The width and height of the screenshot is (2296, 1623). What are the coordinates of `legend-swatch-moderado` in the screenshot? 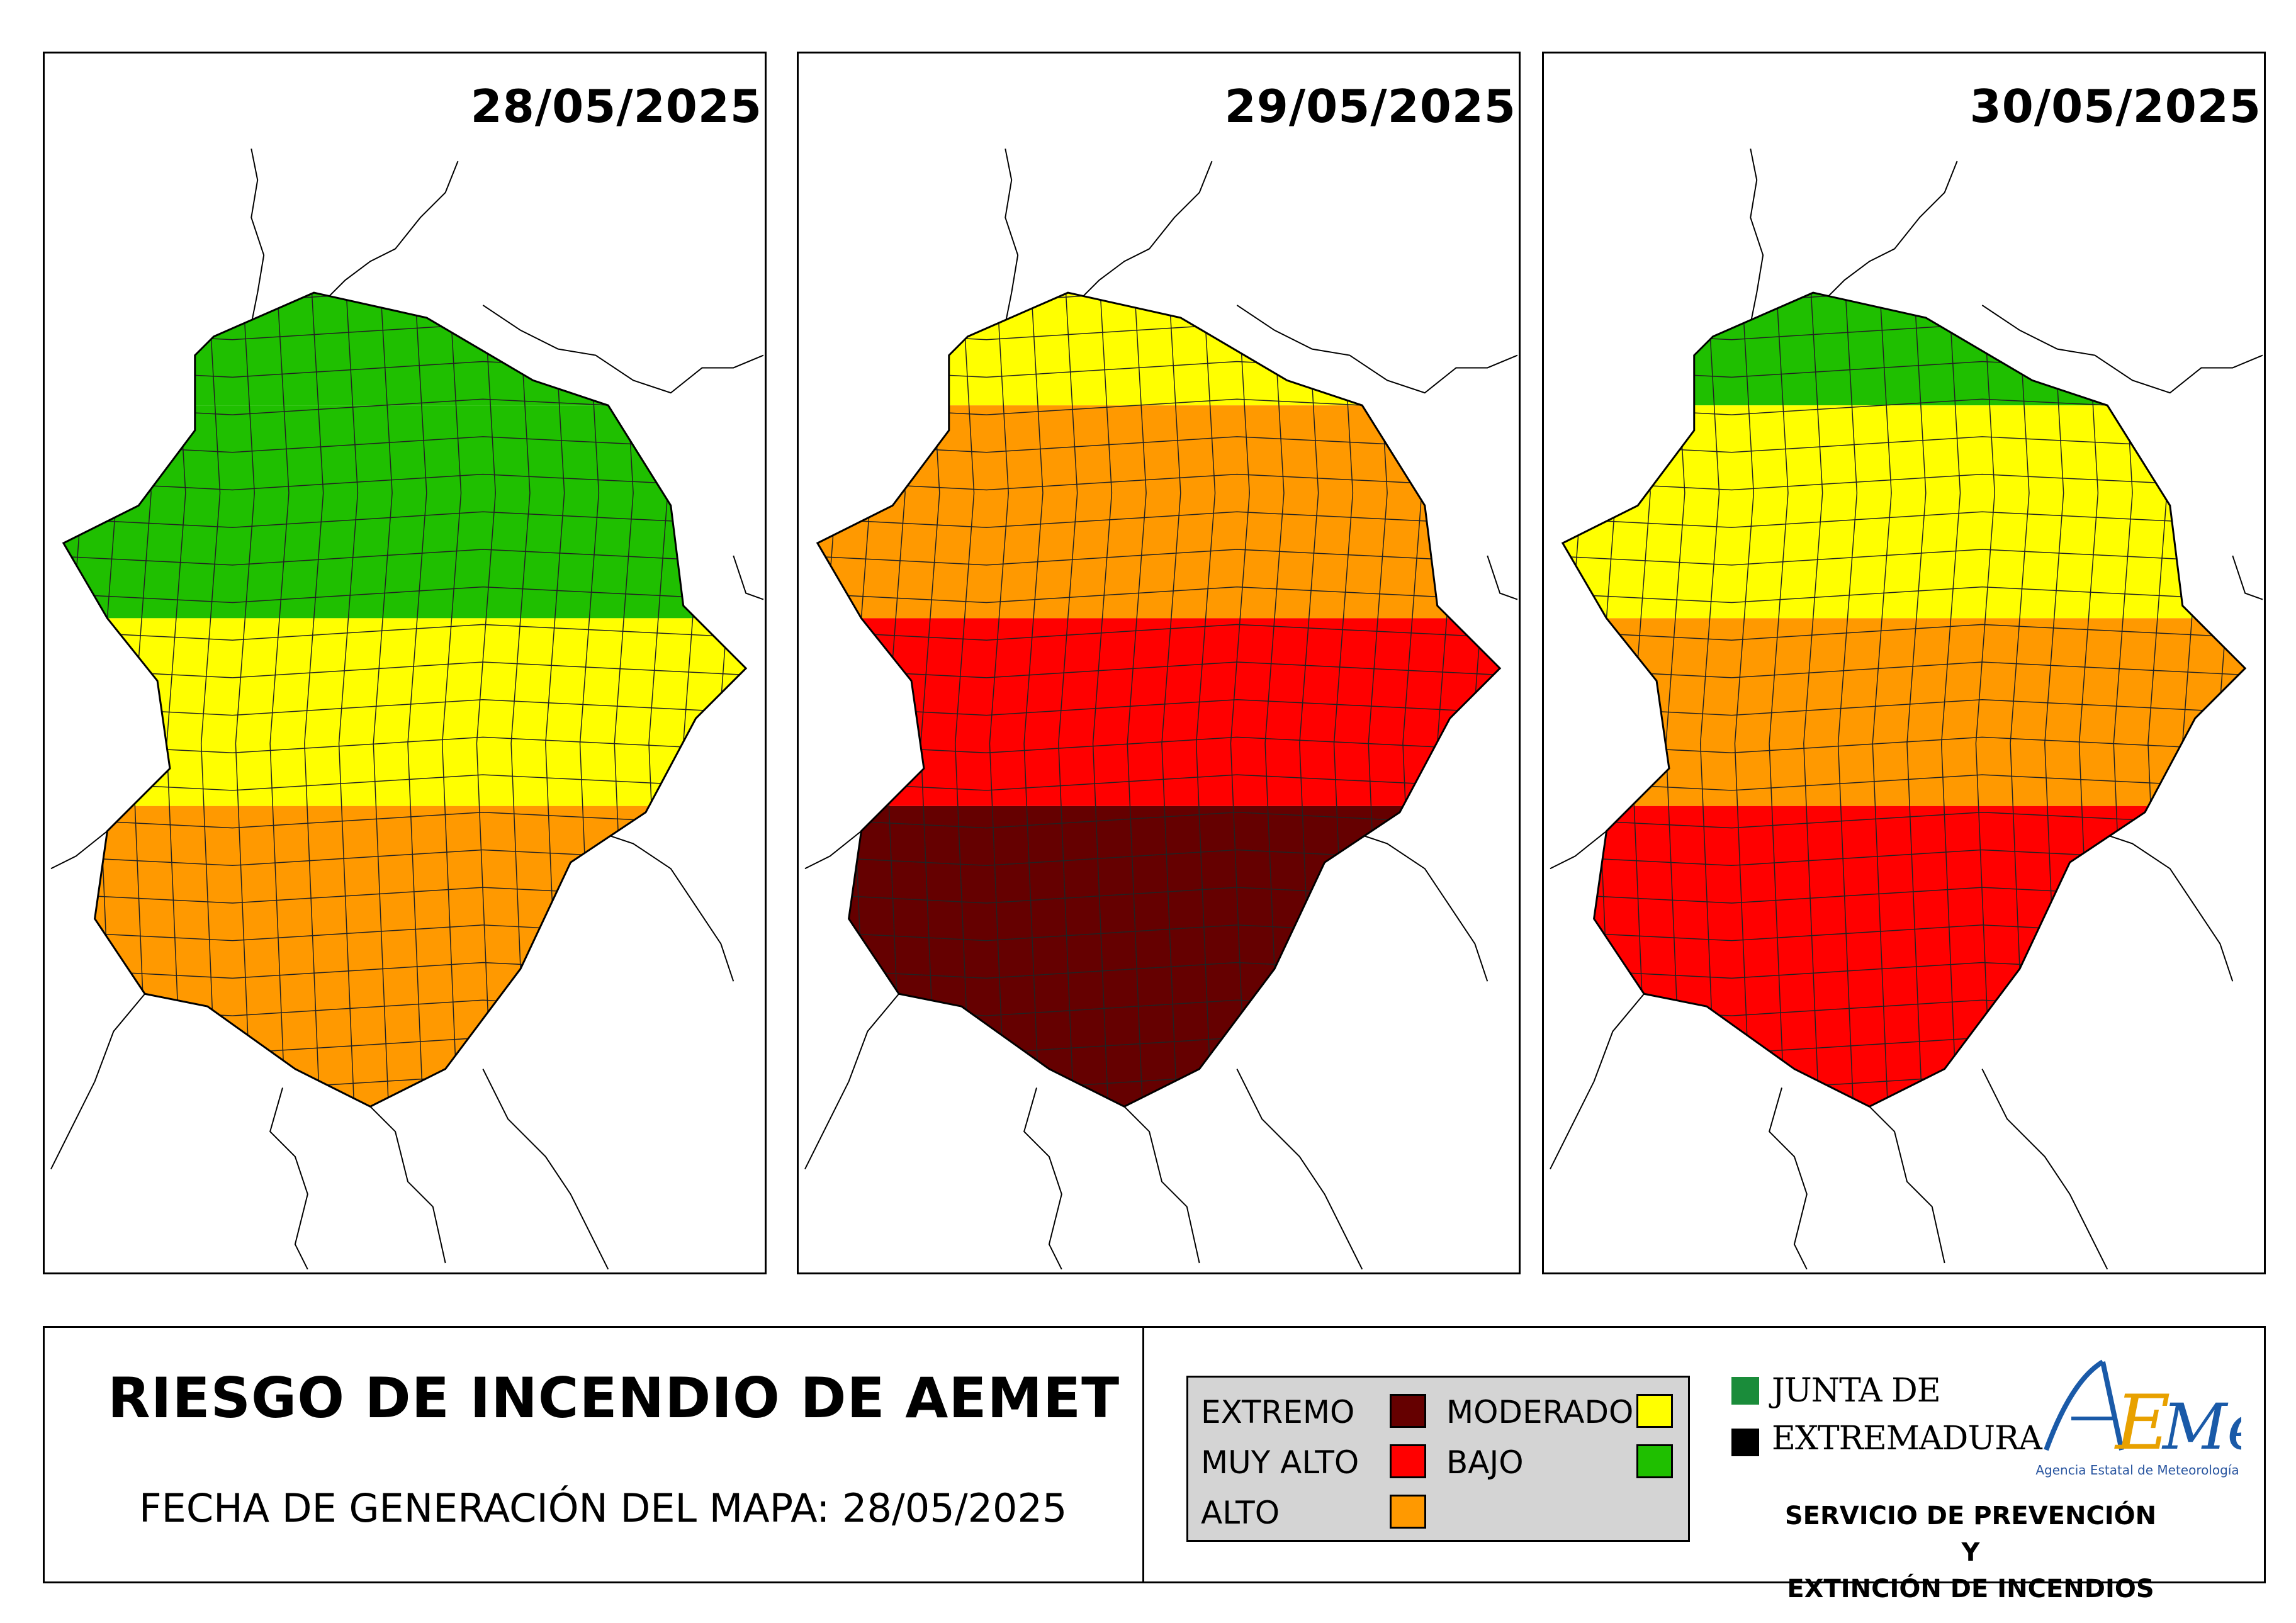 It's located at (1654, 1411).